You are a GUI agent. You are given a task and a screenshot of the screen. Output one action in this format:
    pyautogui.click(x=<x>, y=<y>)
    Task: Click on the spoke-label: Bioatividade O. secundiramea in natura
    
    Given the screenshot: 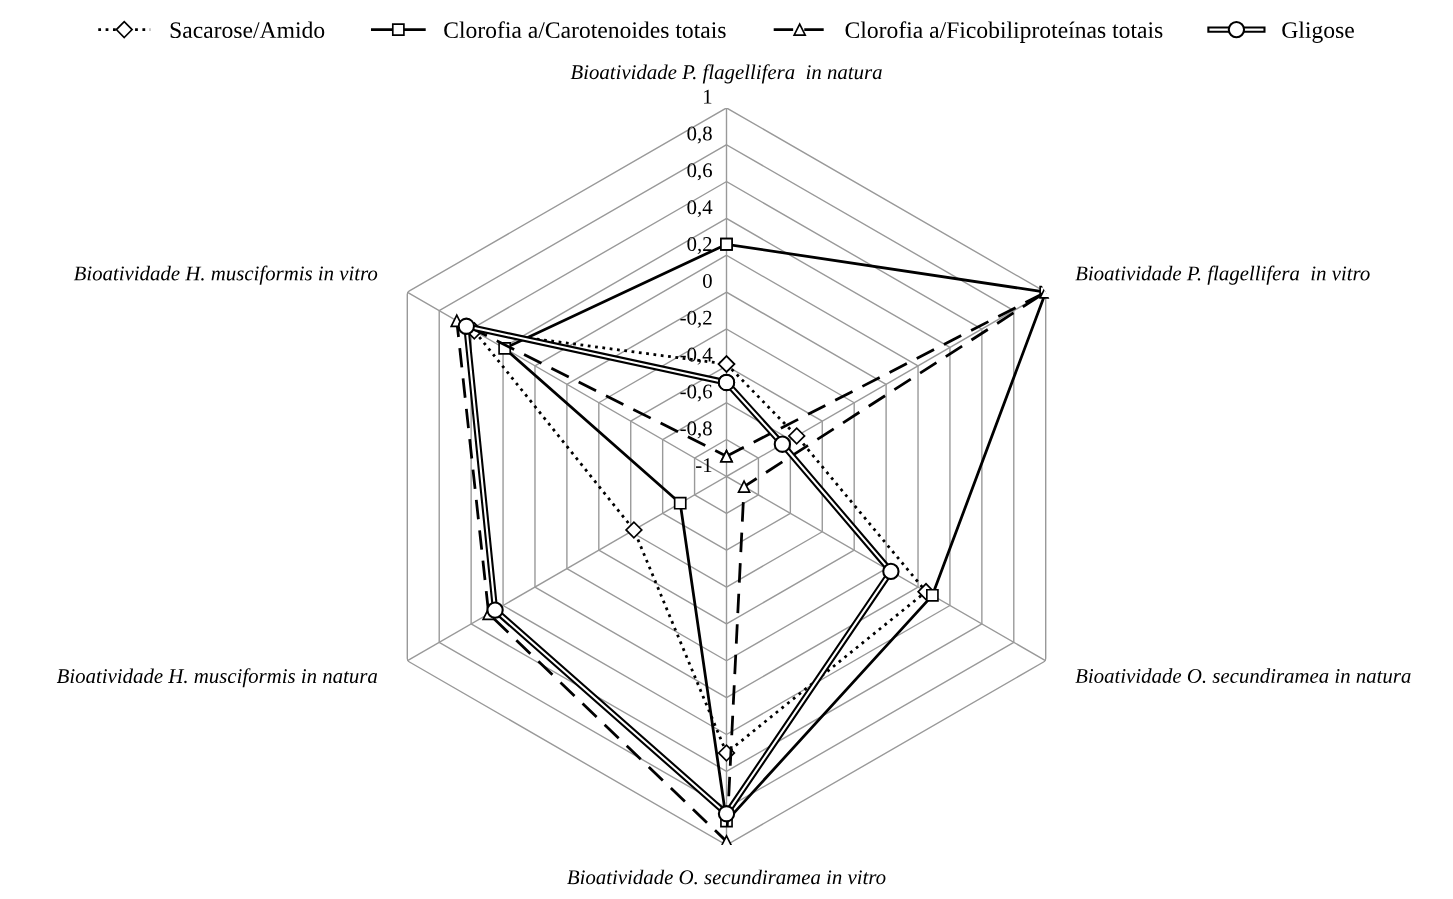 What is the action you would take?
    pyautogui.click(x=1243, y=676)
    